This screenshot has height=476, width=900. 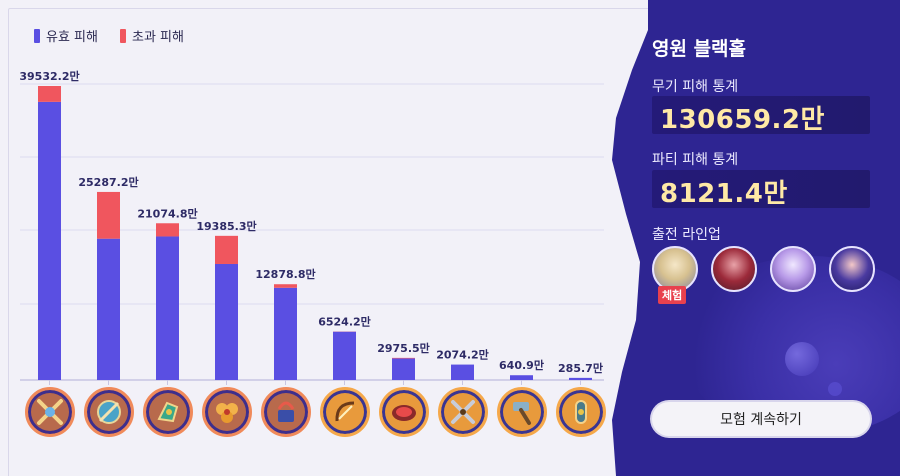 What do you see at coordinates (109, 35) in the screenshot?
I see `chart-legend: 유효 피해 초과 피해` at bounding box center [109, 35].